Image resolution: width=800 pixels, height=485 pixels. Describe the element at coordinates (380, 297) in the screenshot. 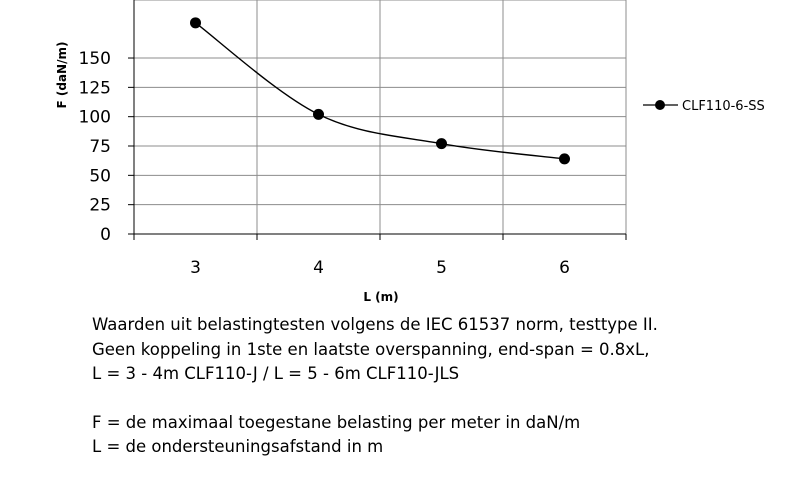

I see `x-axis-title: L (m)` at that location.